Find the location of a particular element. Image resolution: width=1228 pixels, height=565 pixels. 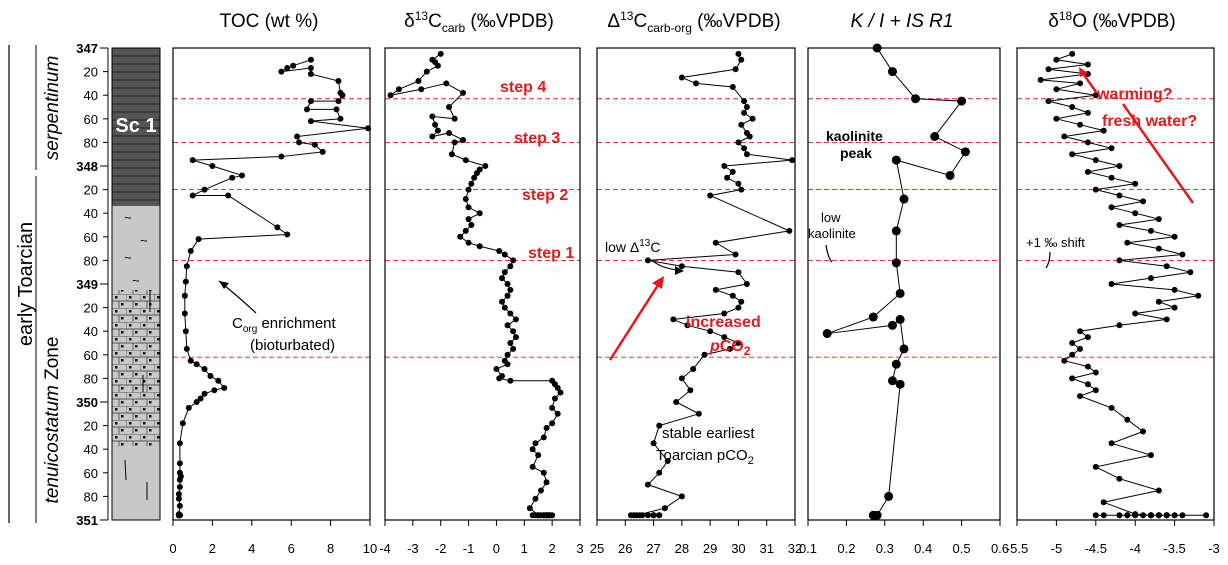

zone-upper-label: serpentinum is located at coordinates (52, 108).